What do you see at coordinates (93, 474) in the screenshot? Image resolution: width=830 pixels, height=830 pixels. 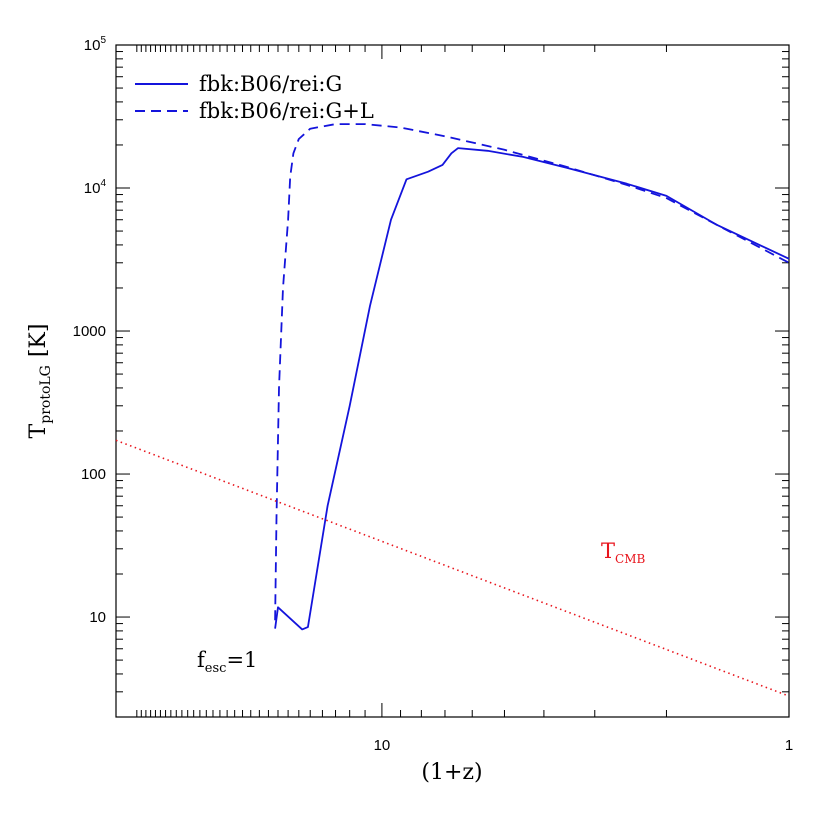 I see `y-tick-label: 100` at bounding box center [93, 474].